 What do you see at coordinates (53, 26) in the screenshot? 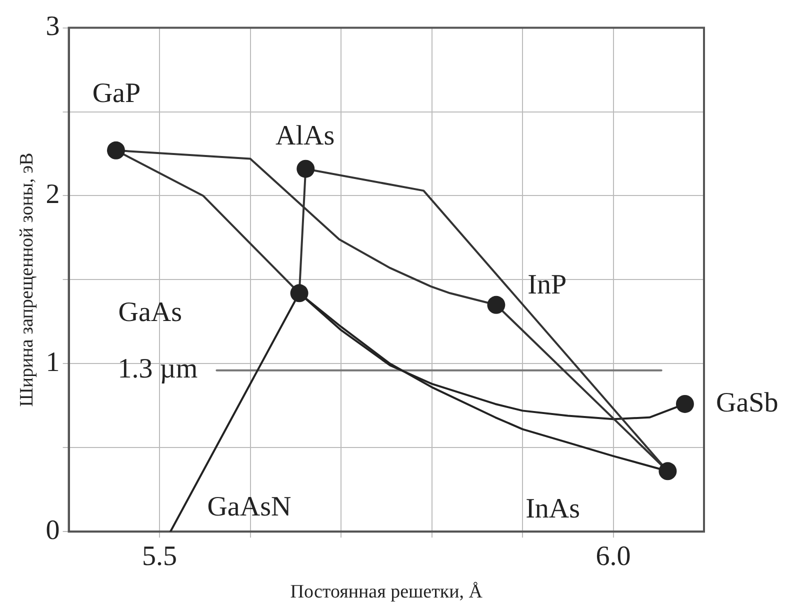
I see `y-tick-label: 3` at bounding box center [53, 26].